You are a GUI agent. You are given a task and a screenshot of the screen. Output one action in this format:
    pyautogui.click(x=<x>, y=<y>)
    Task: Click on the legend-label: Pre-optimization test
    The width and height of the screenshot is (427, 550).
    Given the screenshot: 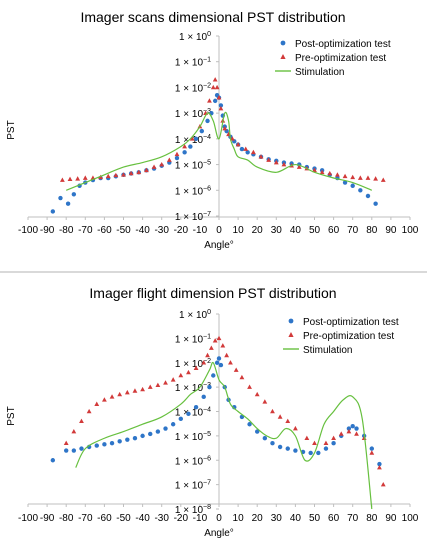 What is the action you would take?
    pyautogui.click(x=340, y=58)
    